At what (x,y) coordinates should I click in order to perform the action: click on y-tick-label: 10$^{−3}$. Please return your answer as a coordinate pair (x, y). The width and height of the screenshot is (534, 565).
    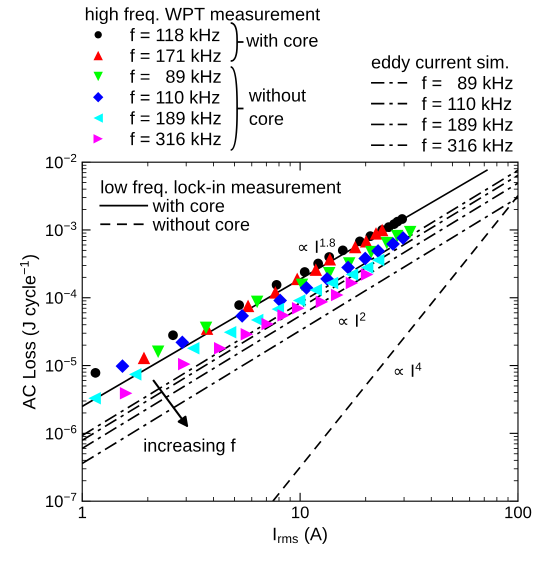
    Looking at the image, I should click on (61, 229).